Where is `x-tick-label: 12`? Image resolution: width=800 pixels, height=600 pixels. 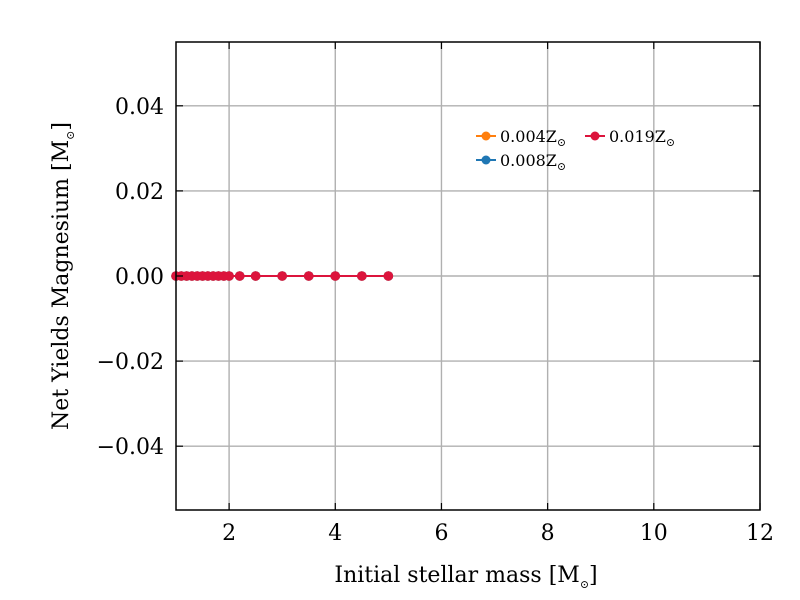
x-tick-label: 12 is located at coordinates (760, 533).